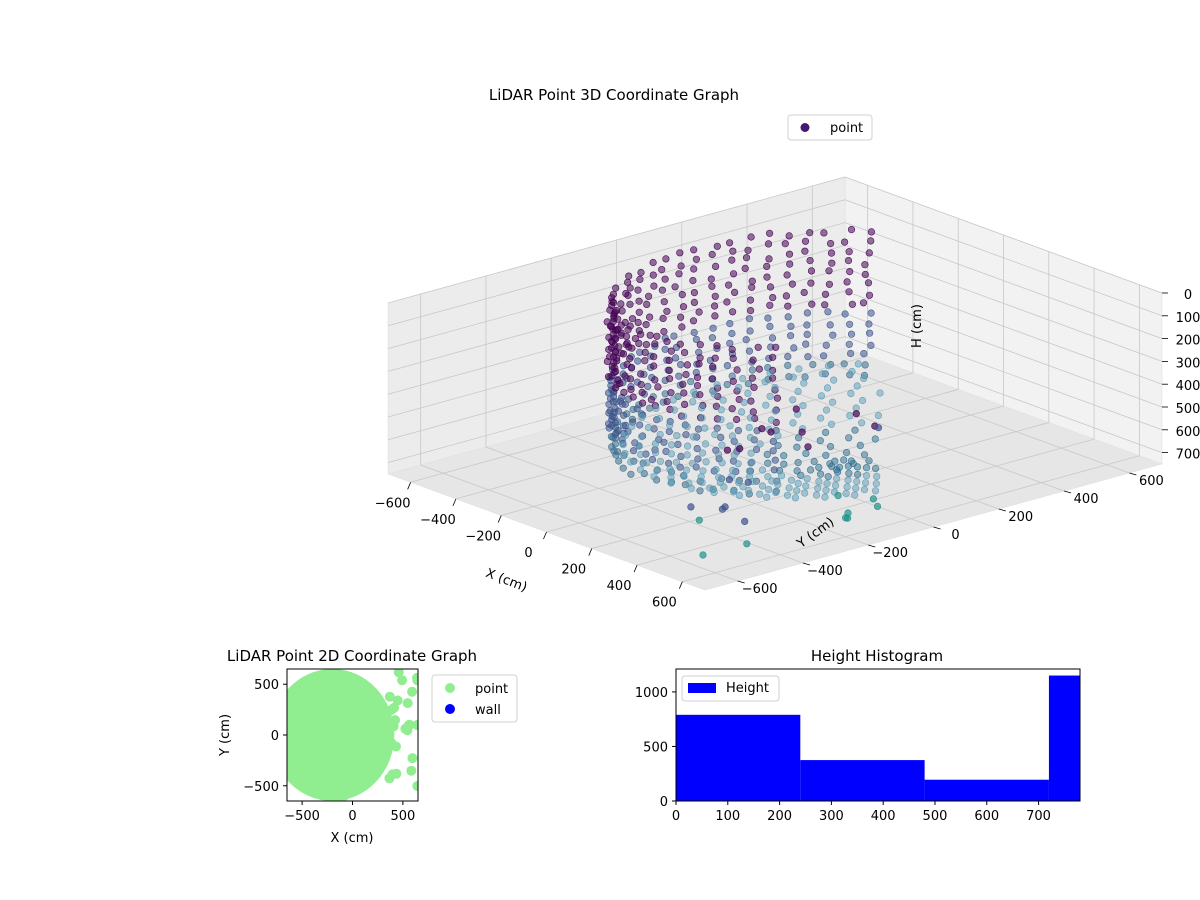 The height and width of the screenshot is (900, 1200). I want to click on title-2d: LiDAR Point 2D Coordinate Graph, so click(352, 656).